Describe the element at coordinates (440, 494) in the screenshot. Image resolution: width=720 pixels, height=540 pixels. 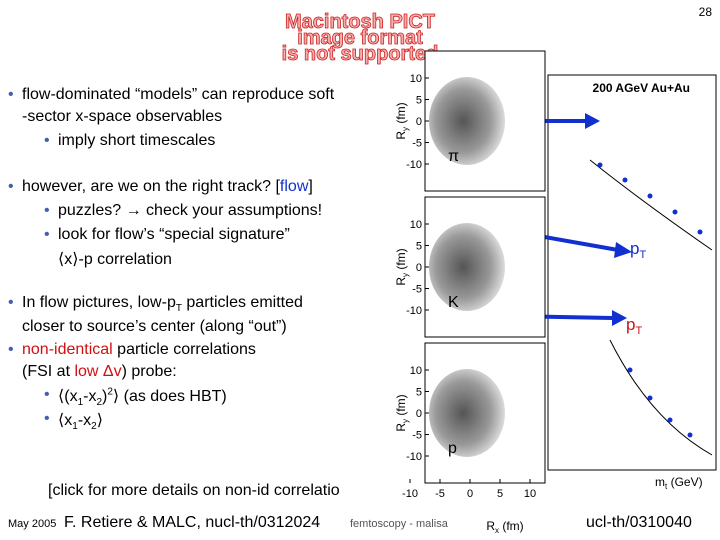
I see `x-tick-label: -5` at that location.